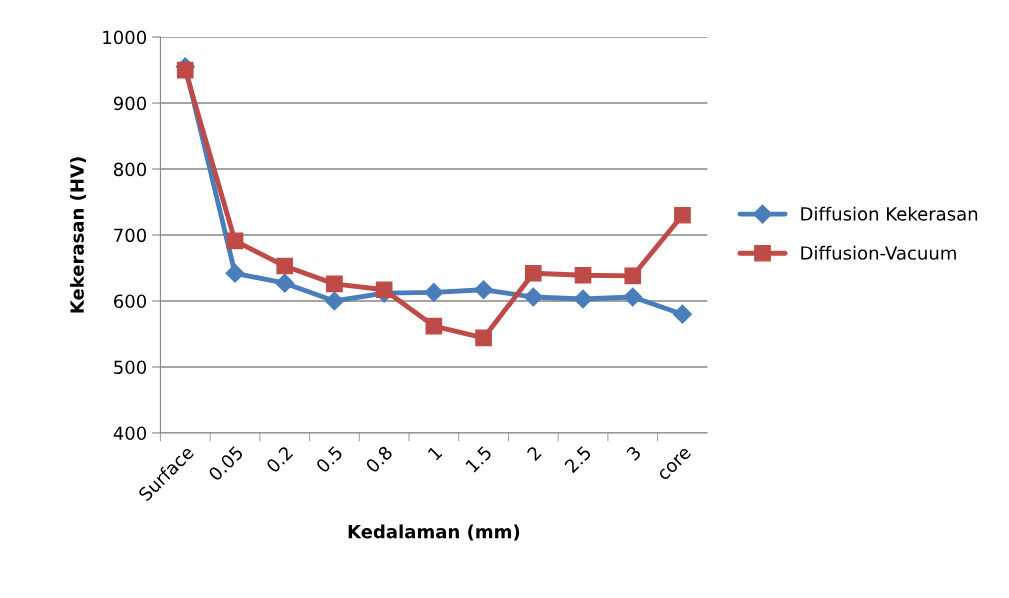 Image resolution: width=1009 pixels, height=598 pixels. Describe the element at coordinates (125, 37) in the screenshot. I see `y-tick-label: 1000` at that location.